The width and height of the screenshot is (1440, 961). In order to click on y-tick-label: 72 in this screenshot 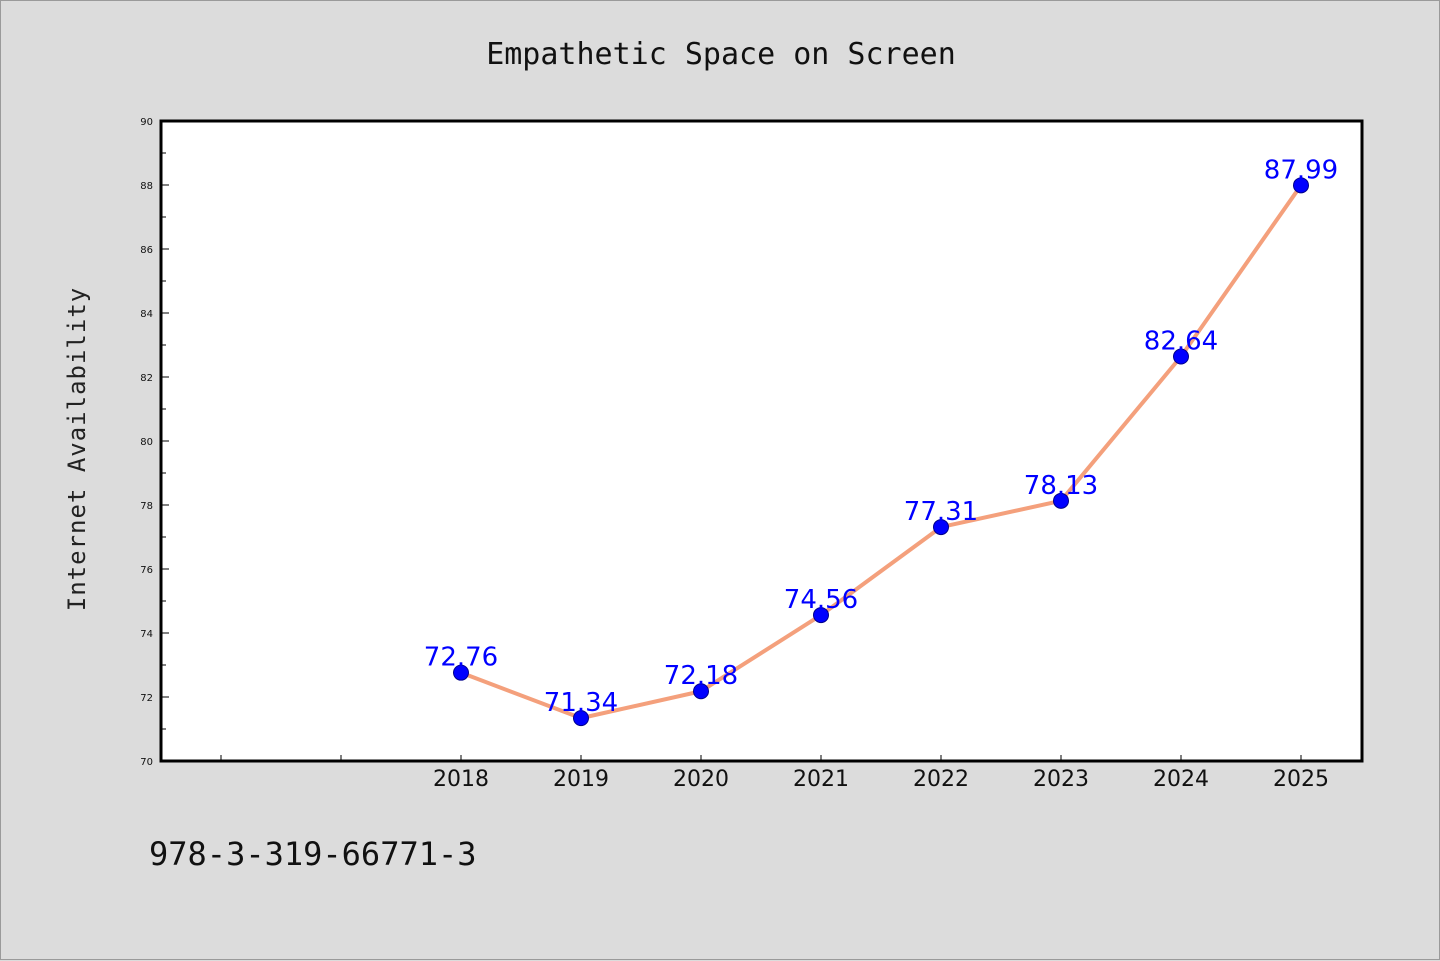, I will do `click(146, 698)`.